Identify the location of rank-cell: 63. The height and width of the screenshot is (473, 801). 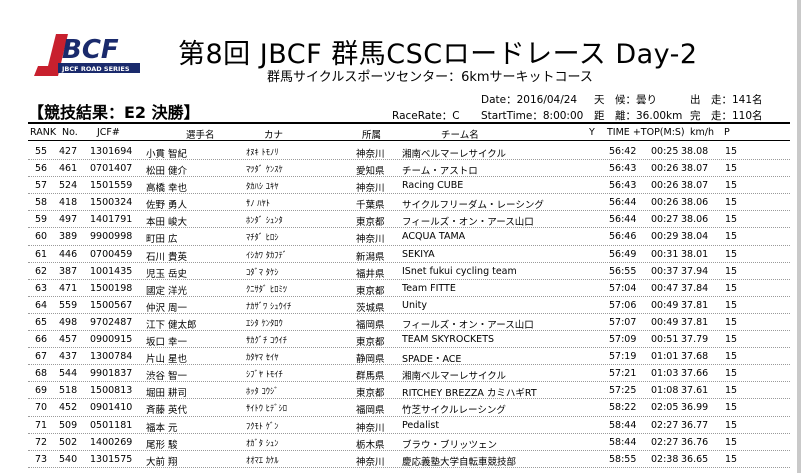
(41, 288).